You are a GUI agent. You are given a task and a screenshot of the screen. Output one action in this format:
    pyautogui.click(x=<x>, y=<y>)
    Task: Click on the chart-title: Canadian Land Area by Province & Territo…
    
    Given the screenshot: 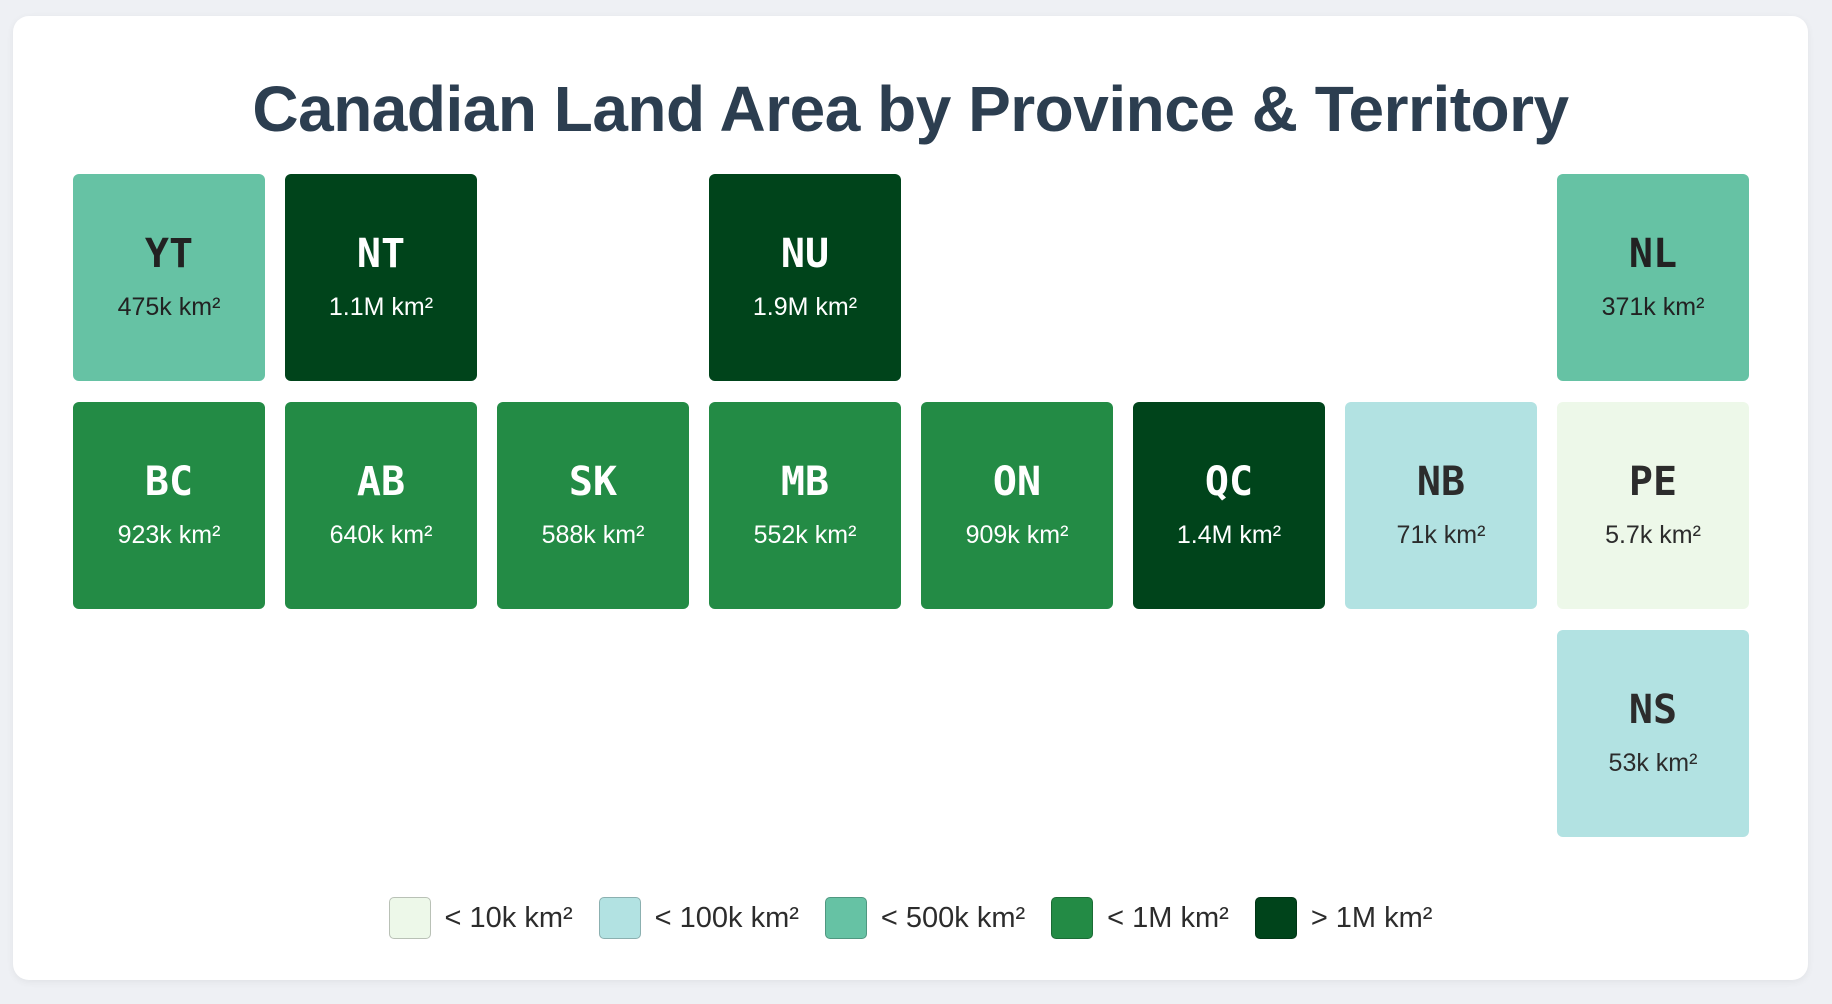 What is the action you would take?
    pyautogui.click(x=910, y=109)
    